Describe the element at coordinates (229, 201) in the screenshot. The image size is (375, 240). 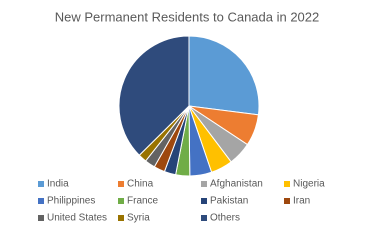
I see `legend-label: Pakistan` at that location.